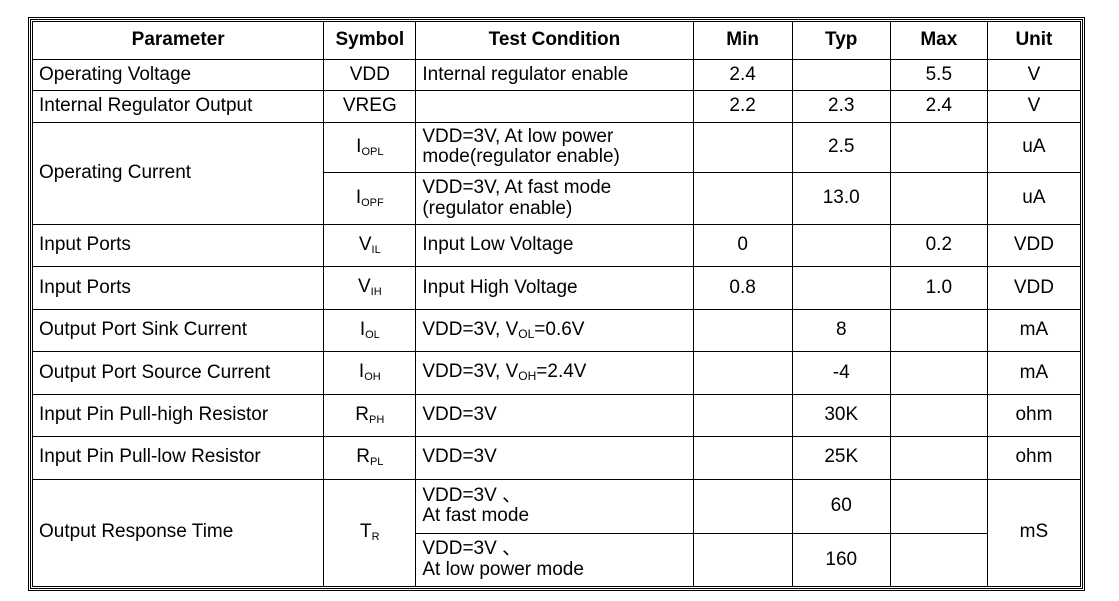  I want to click on condition-line: mode(regulator enable), so click(521, 157).